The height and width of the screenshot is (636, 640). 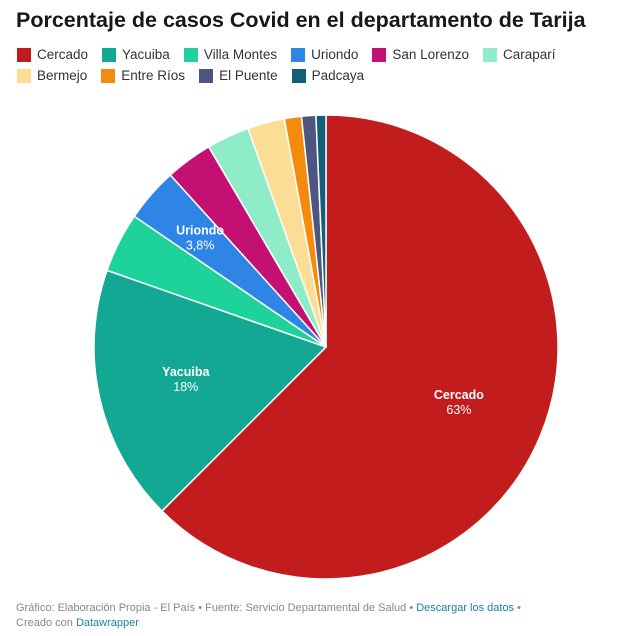 I want to click on legend-item-villa-montes: Villa Montes, so click(x=230, y=55).